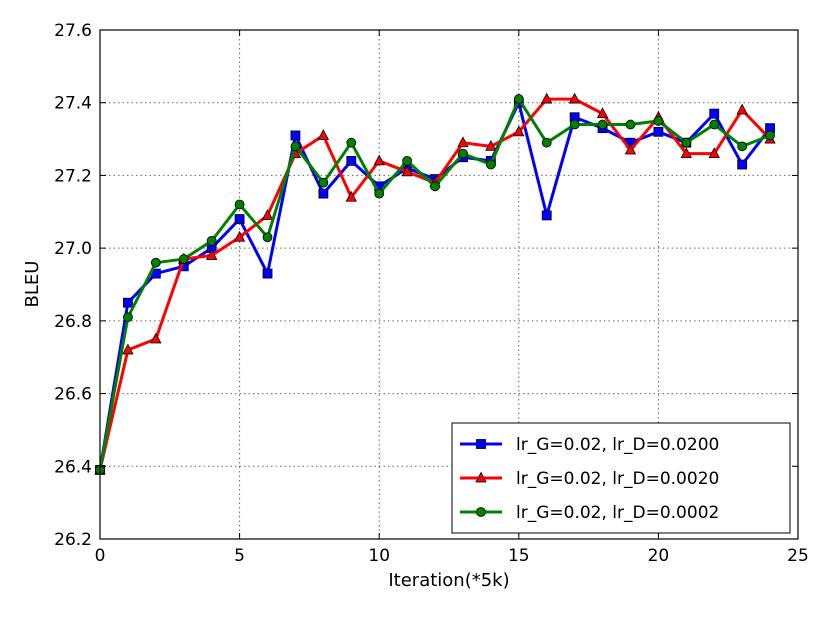  Describe the element at coordinates (73, 395) in the screenshot. I see `y-tick-label: 26.6` at that location.